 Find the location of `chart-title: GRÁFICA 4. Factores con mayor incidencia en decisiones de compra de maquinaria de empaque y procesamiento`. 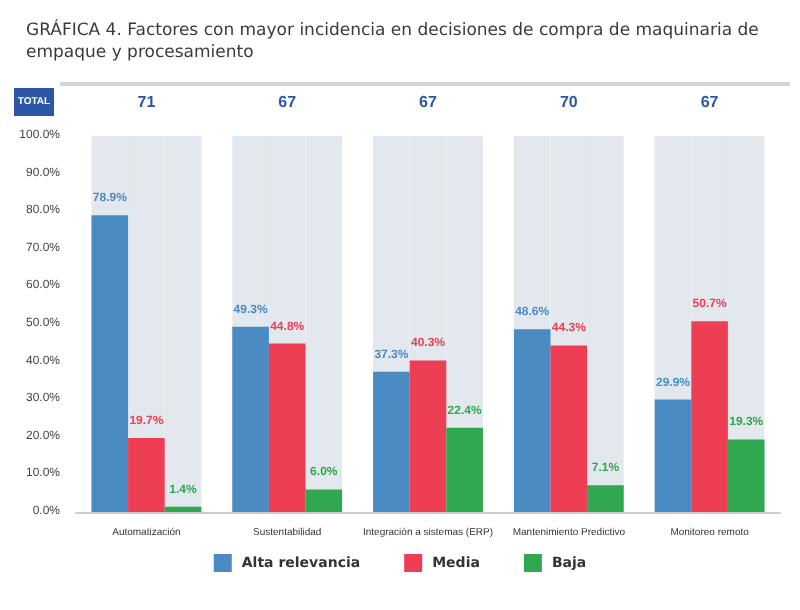

chart-title: GRÁFICA 4. Factores con mayor incidencia en decisiones de compra de maquinaria de empaque y procesamiento is located at coordinates (395, 41).